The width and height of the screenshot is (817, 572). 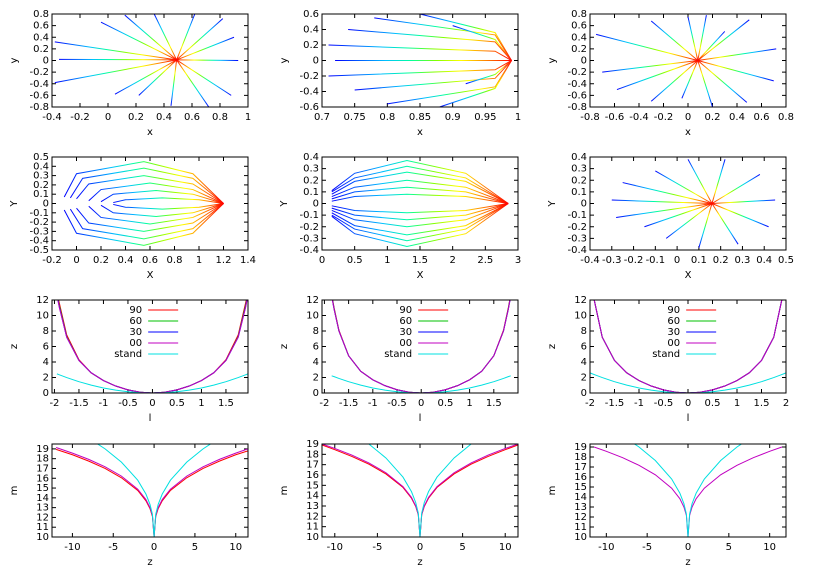 What do you see at coordinates (420, 260) in the screenshot?
I see `x-tick-label: 1.5` at bounding box center [420, 260].